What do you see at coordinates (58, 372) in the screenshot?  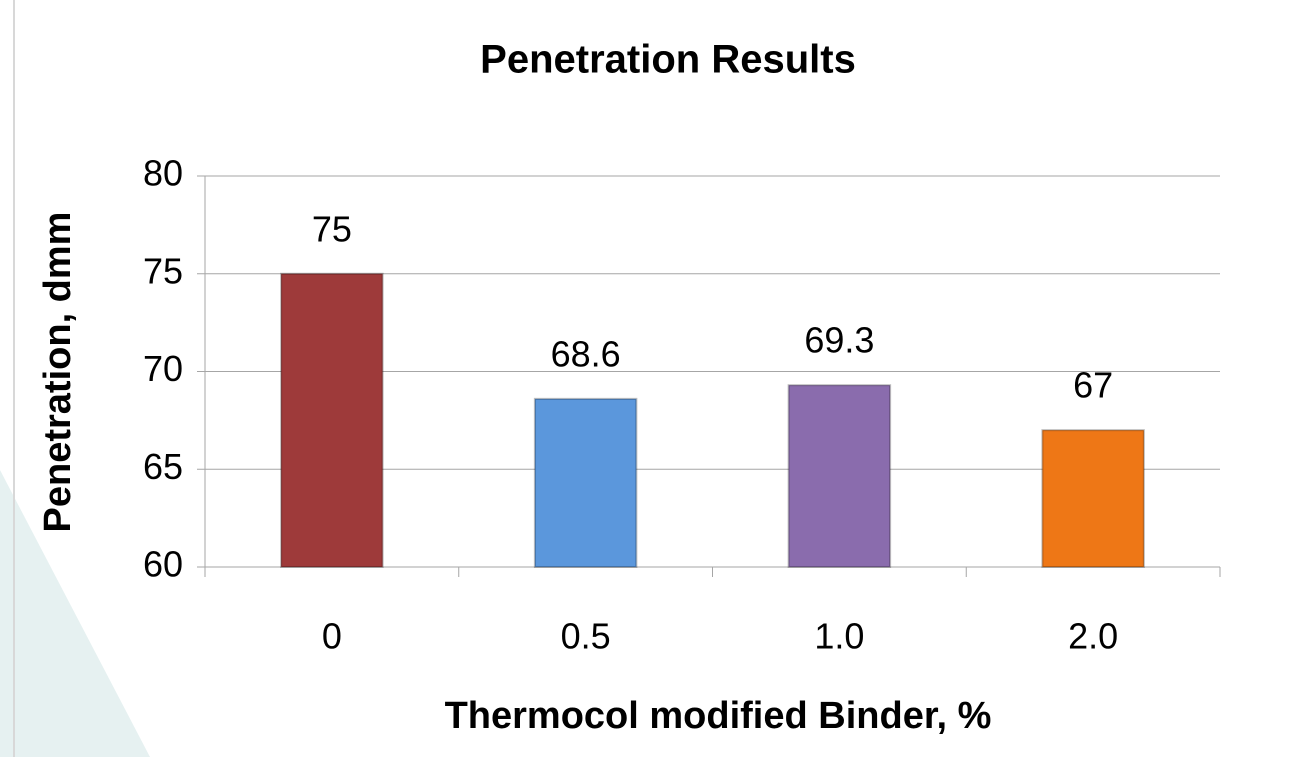 I see `y-axis-title: Penetration, dmm` at bounding box center [58, 372].